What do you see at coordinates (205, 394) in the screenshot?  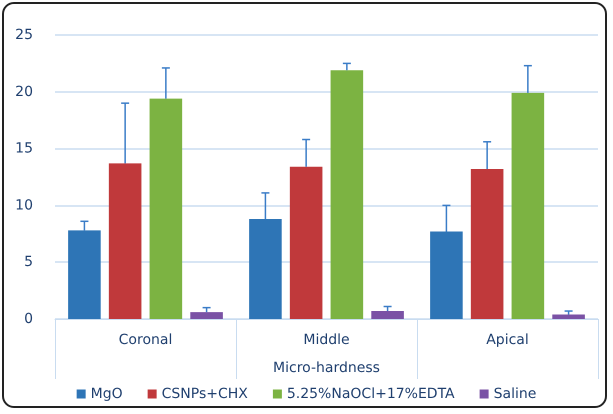 I see `legend-label: CSNPs+CHX` at bounding box center [205, 394].